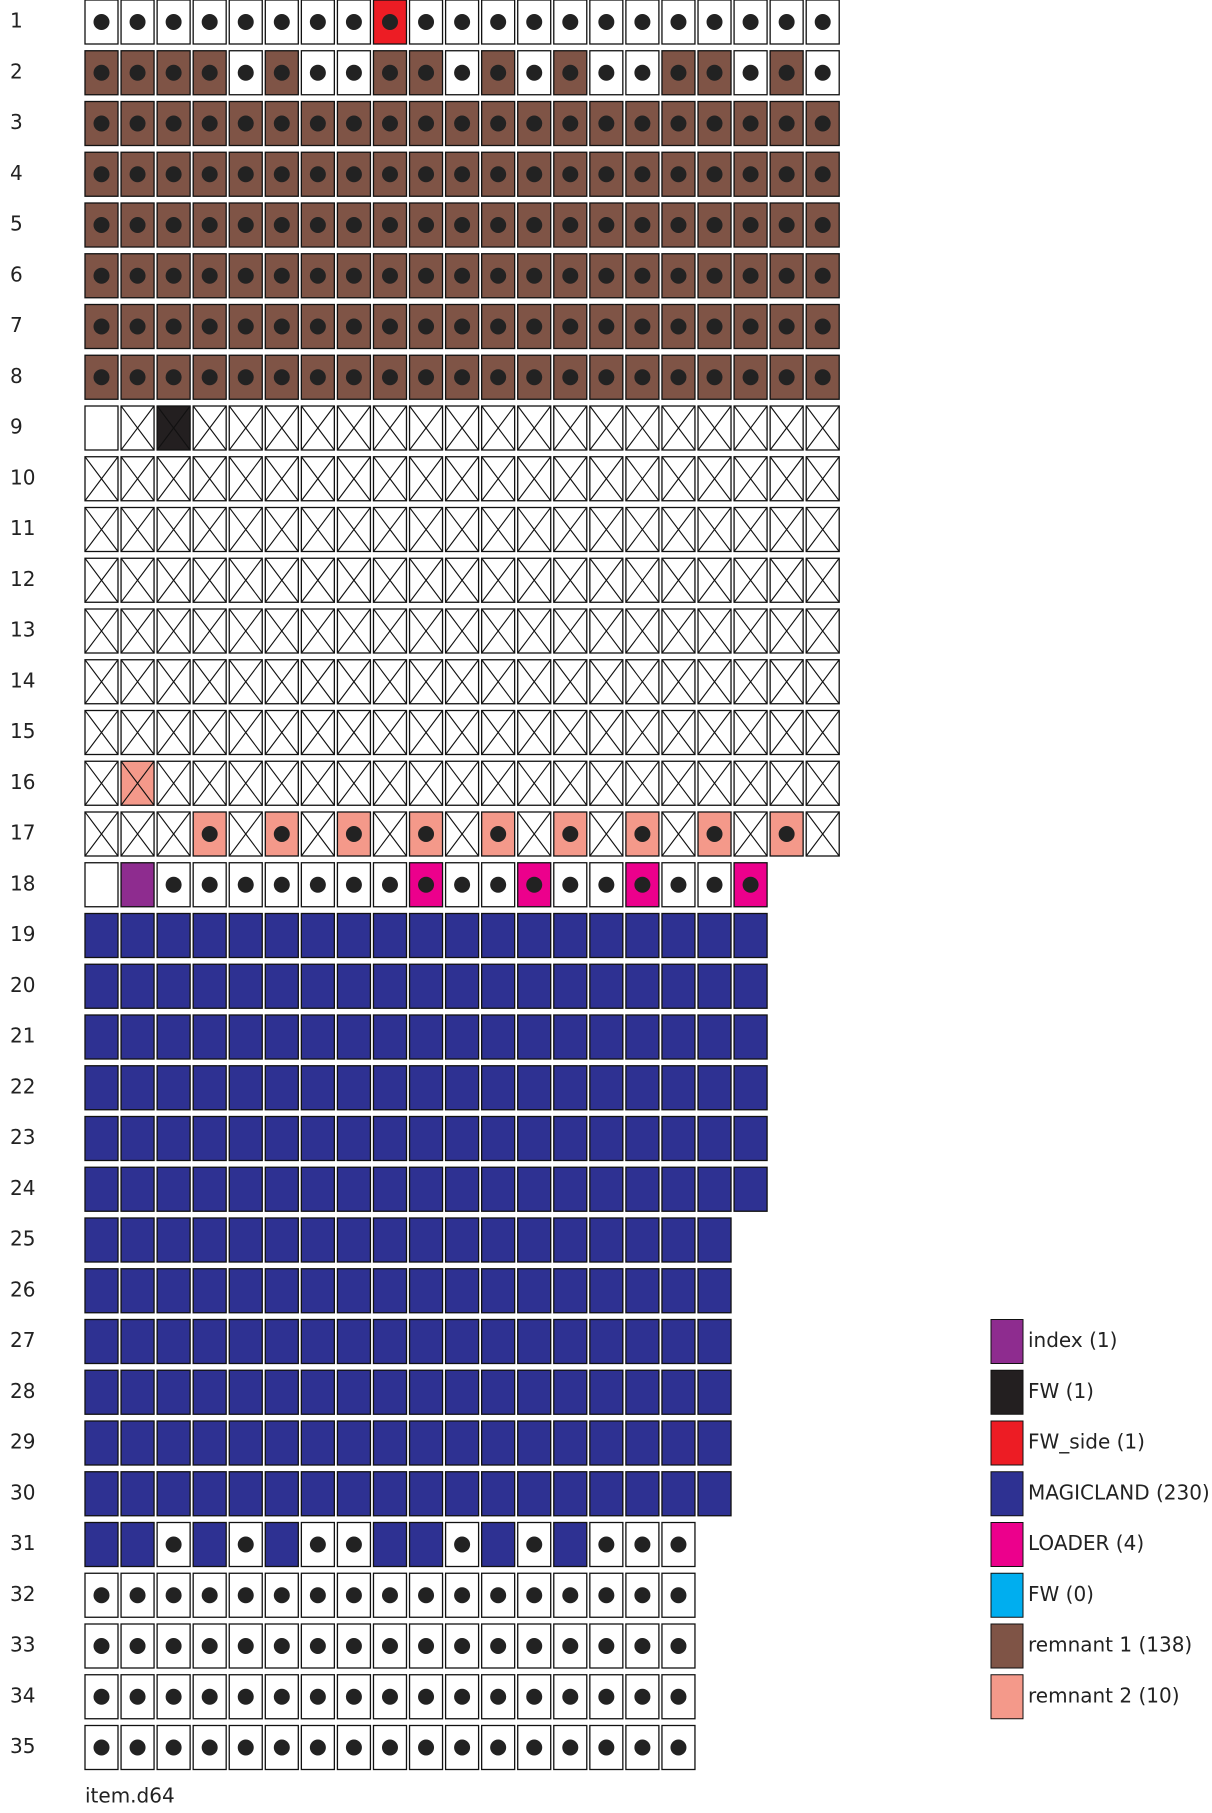 The width and height of the screenshot is (1212, 1813). What do you see at coordinates (22, 1391) in the screenshot?
I see `row-label: 28` at bounding box center [22, 1391].